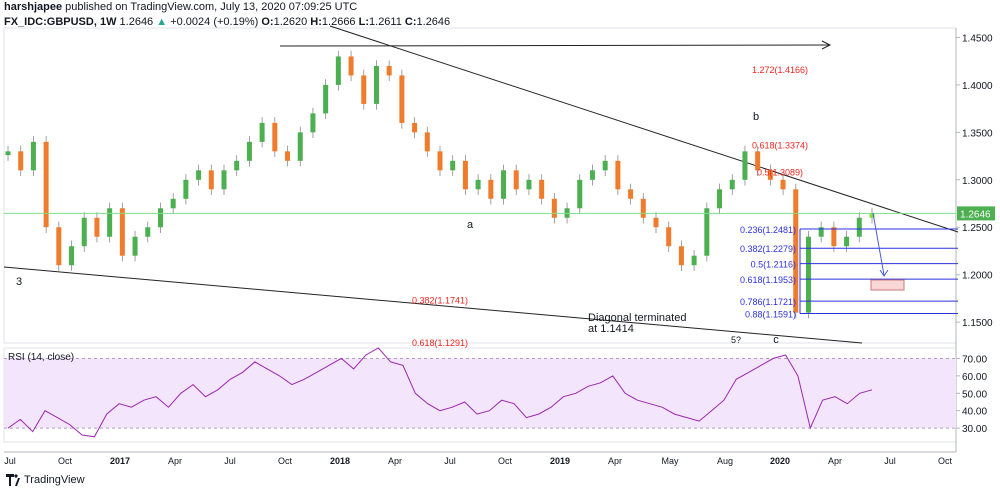  Describe the element at coordinates (780, 461) in the screenshot. I see `time-tick-label: 2020` at that location.